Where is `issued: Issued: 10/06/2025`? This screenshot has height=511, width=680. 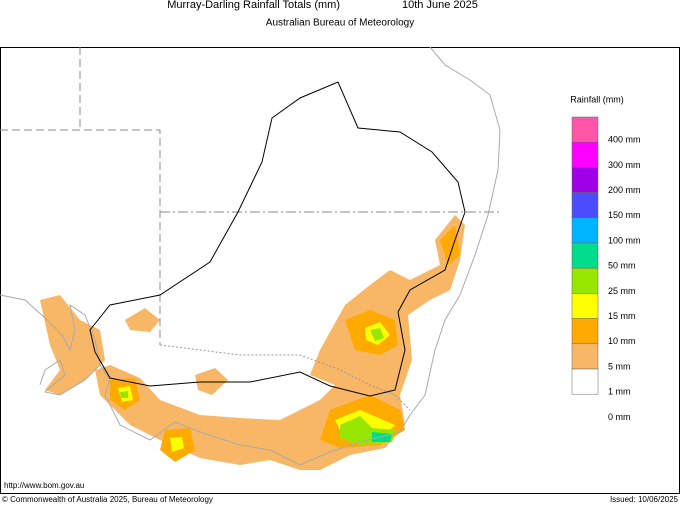
issued: Issued: 10/06/2025 is located at coordinates (644, 499).